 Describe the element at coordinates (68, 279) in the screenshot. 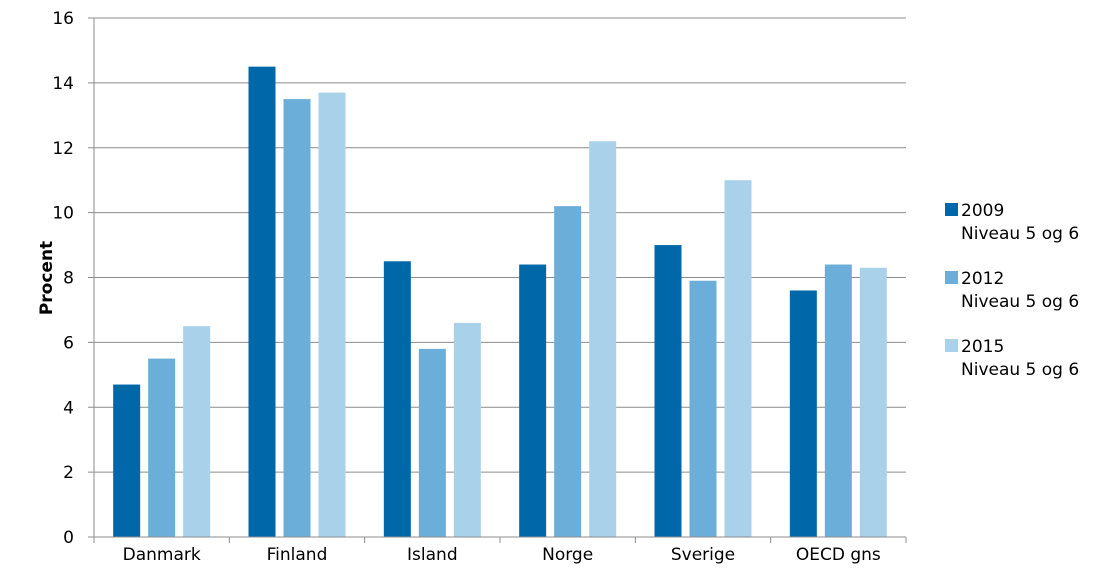

I see `y-tick-label: 8` at that location.